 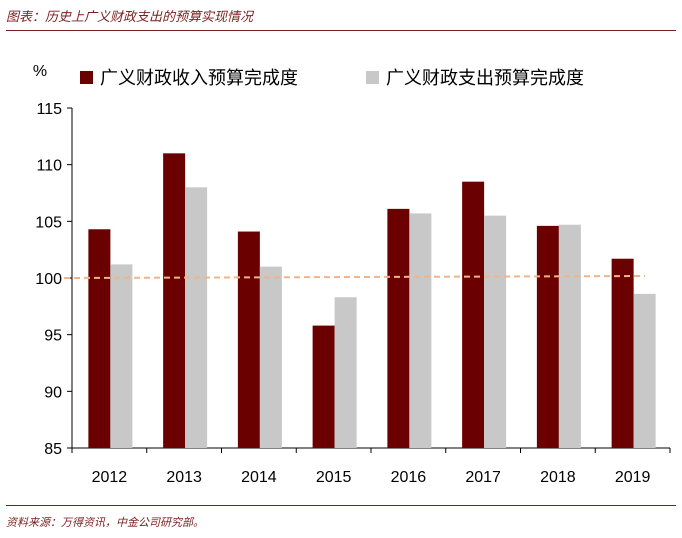 What do you see at coordinates (53, 336) in the screenshot?
I see `y-tick-label: 95` at bounding box center [53, 336].